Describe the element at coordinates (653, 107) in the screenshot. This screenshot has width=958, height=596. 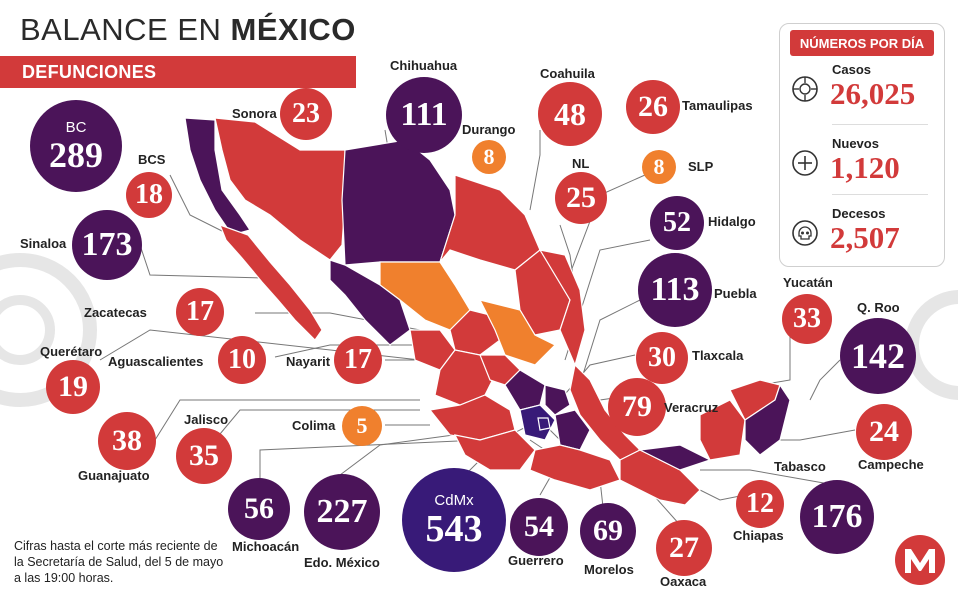
I see `bubble-tamaulipas: 26` at that location.